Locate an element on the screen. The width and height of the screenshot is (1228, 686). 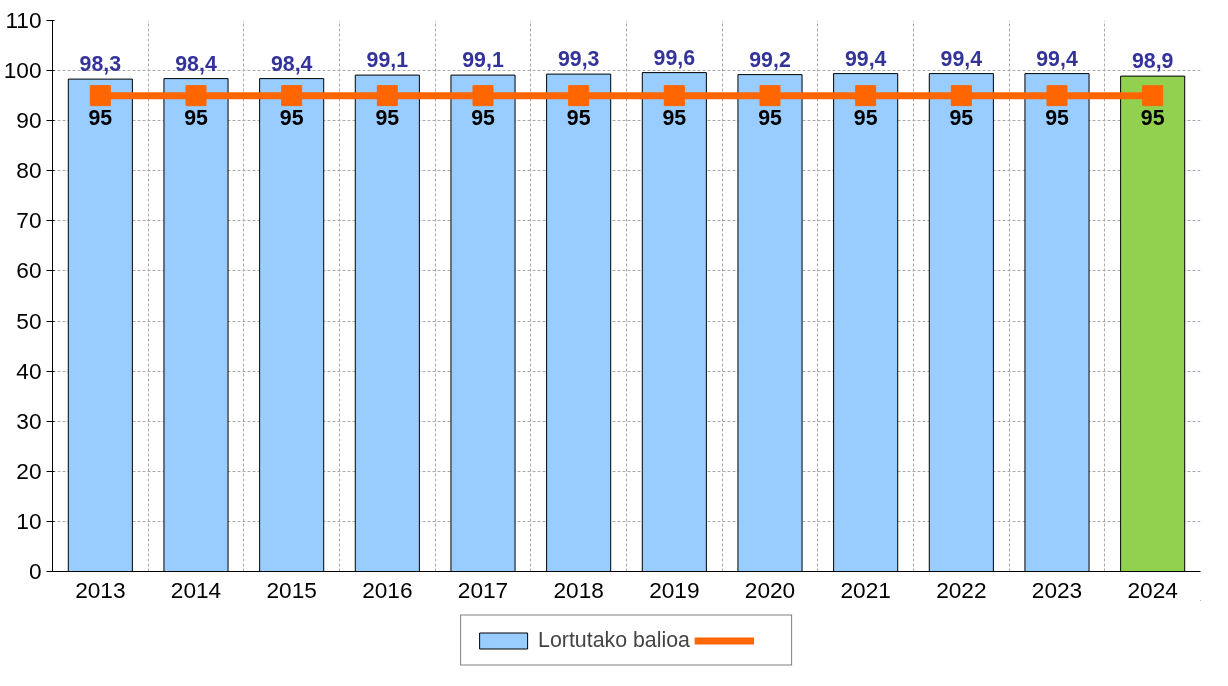
data-label: 98,9 is located at coordinates (1152, 61).